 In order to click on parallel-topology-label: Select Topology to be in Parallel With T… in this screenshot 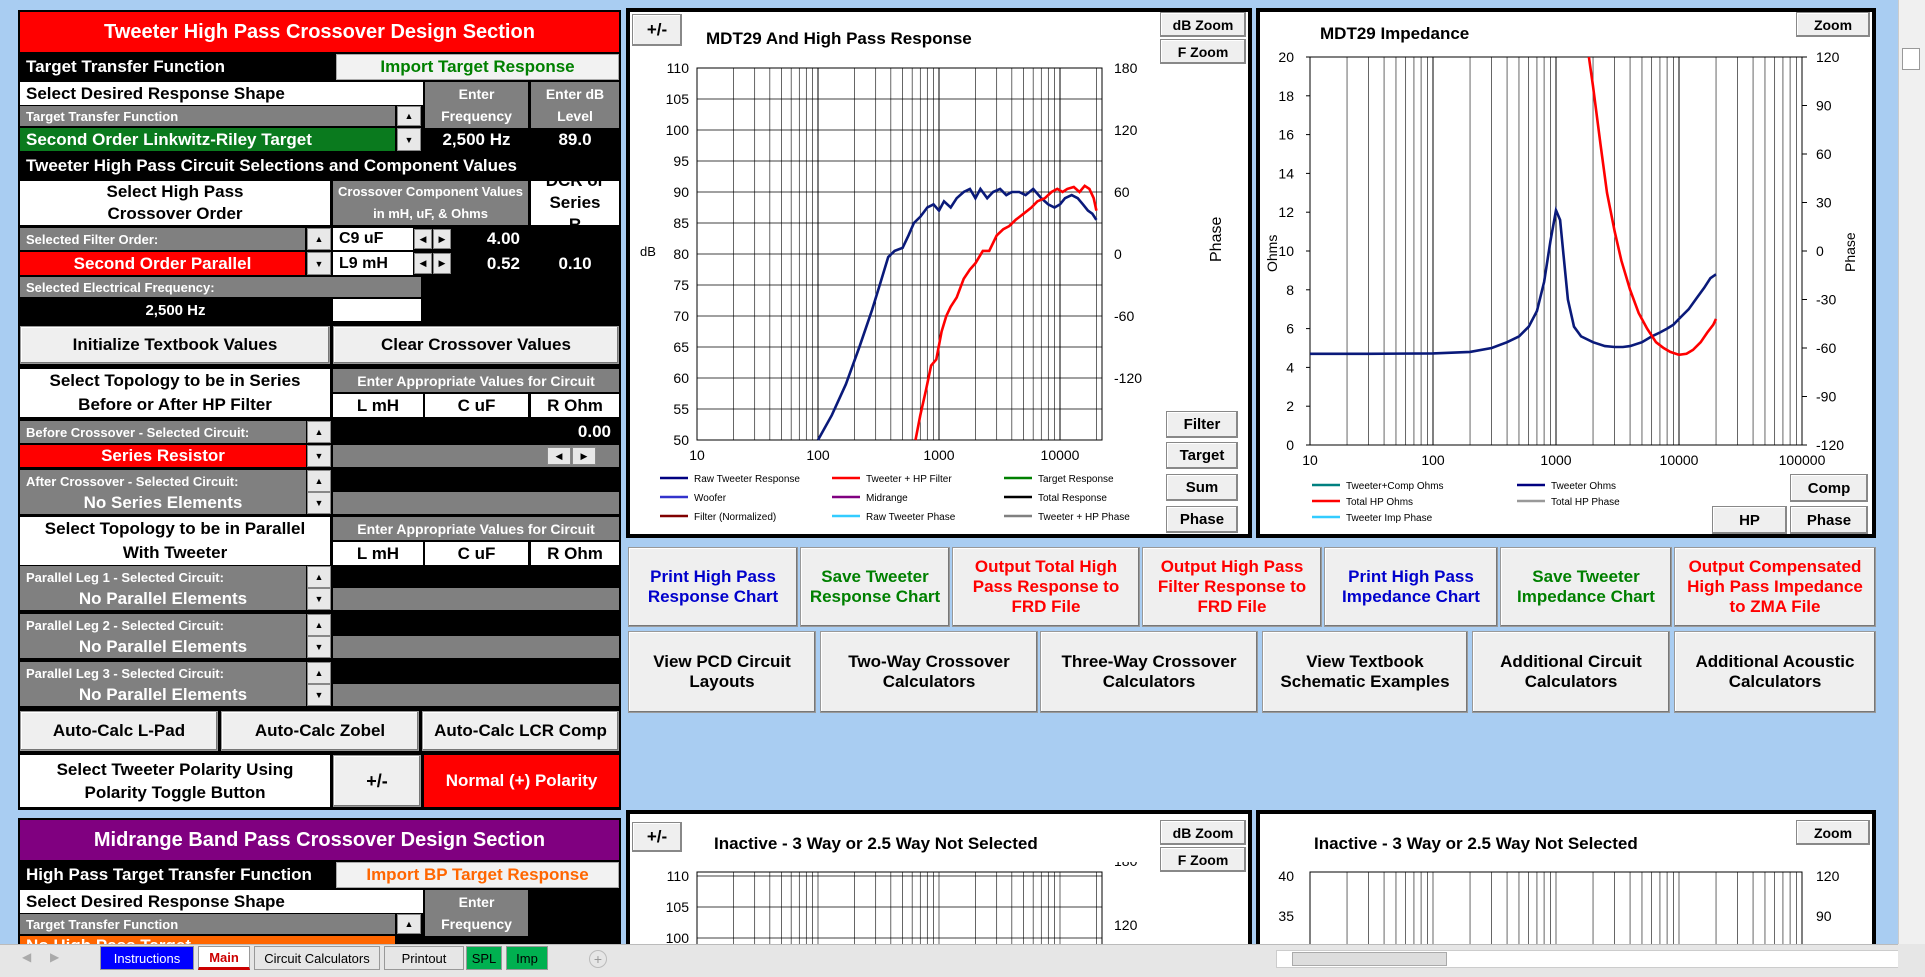, I will do `click(175, 541)`.